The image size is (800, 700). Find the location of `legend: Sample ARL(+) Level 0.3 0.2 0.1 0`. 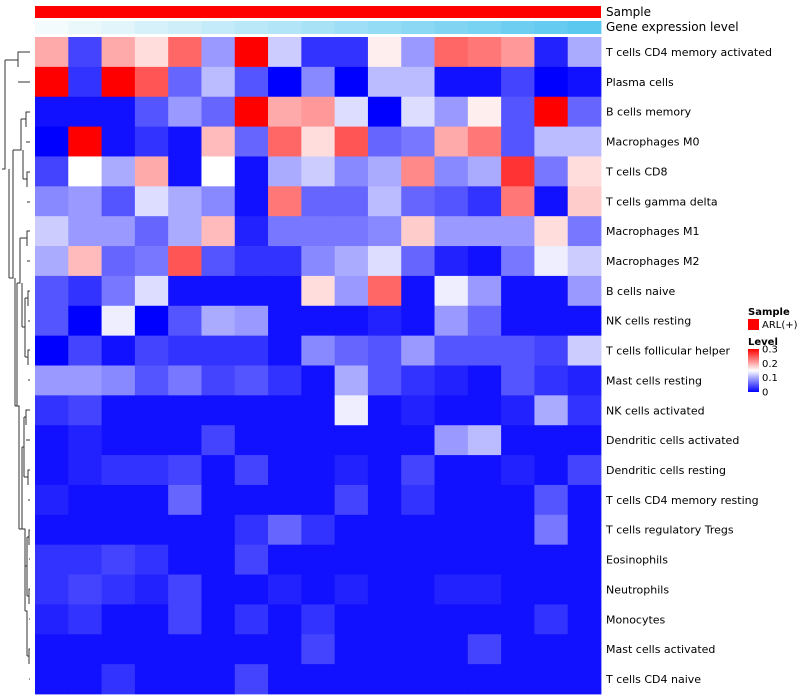

legend: Sample ARL(+) Level 0.3 0.2 0.1 0 is located at coordinates (773, 353).